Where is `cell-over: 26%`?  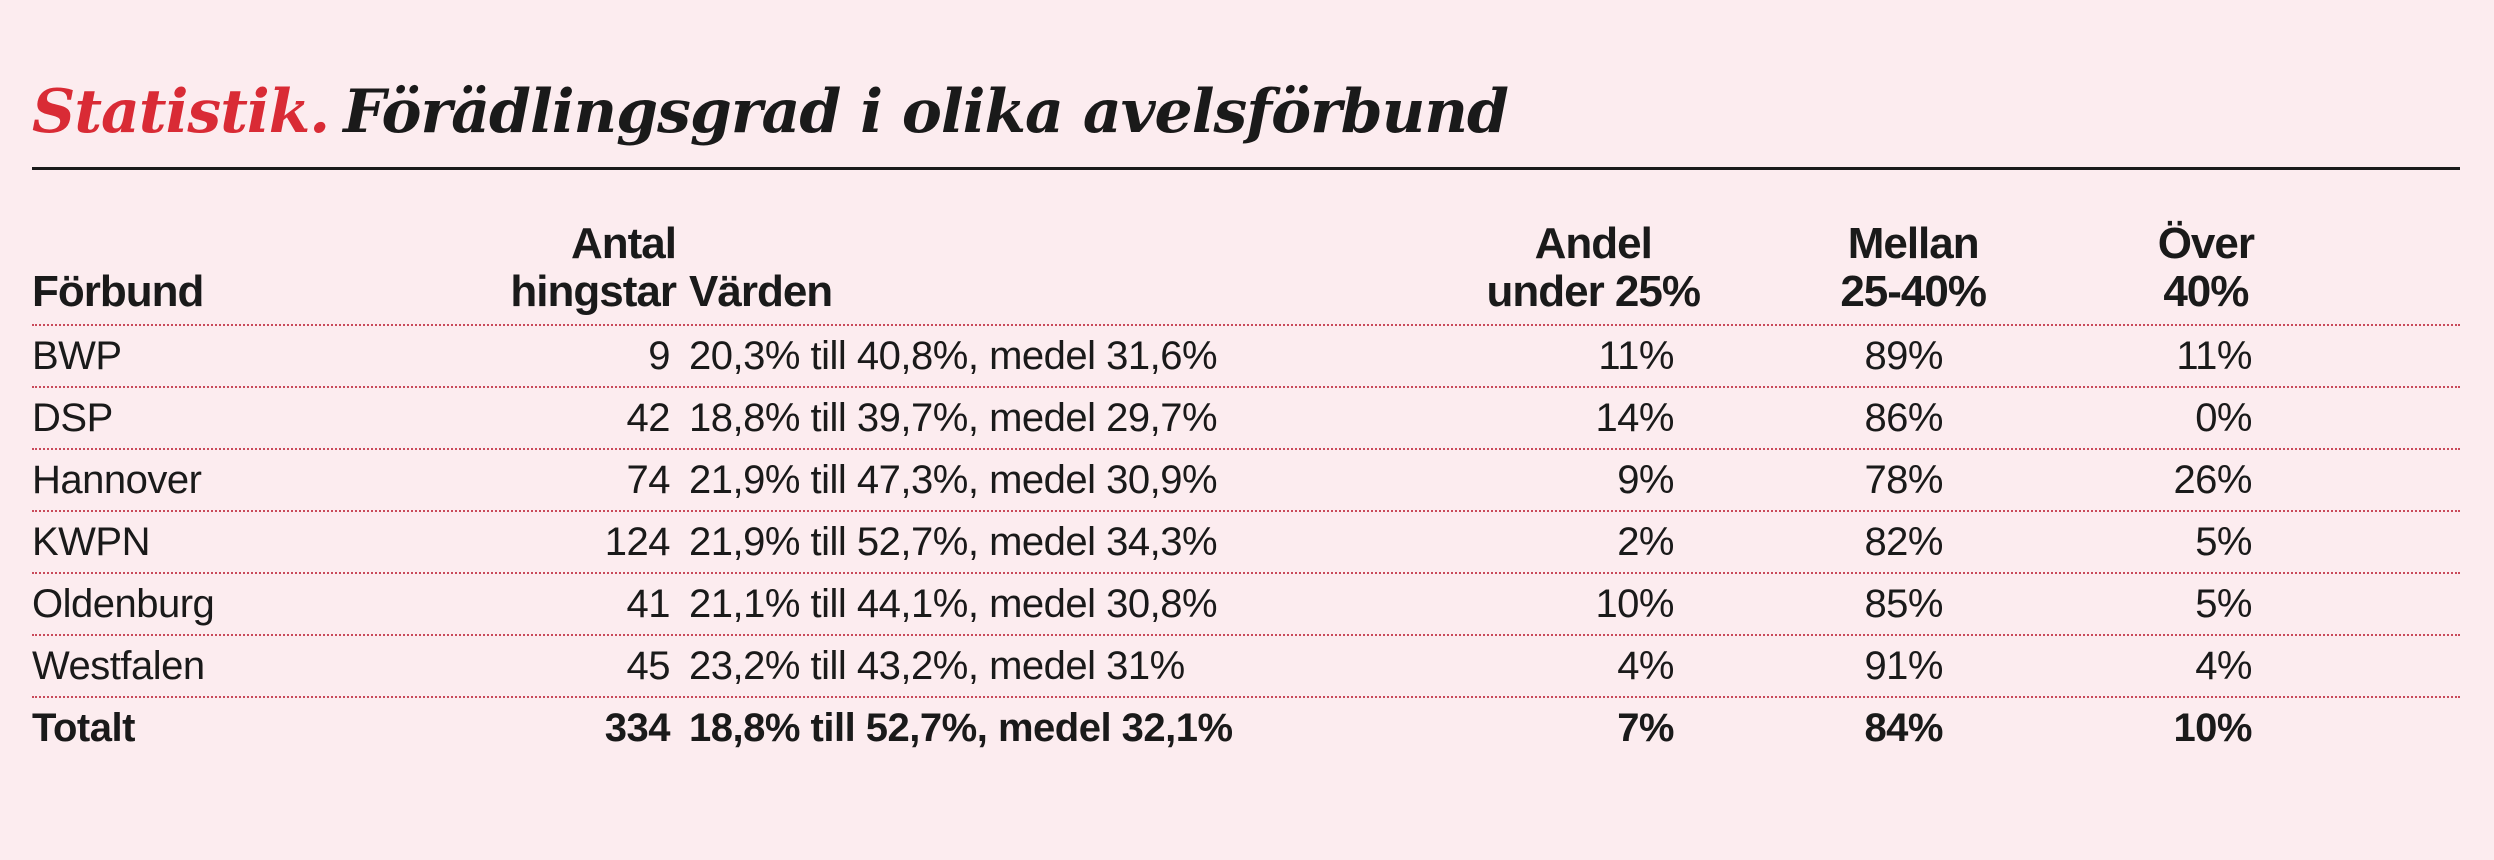
cell-over: 26% is located at coordinates (2212, 480).